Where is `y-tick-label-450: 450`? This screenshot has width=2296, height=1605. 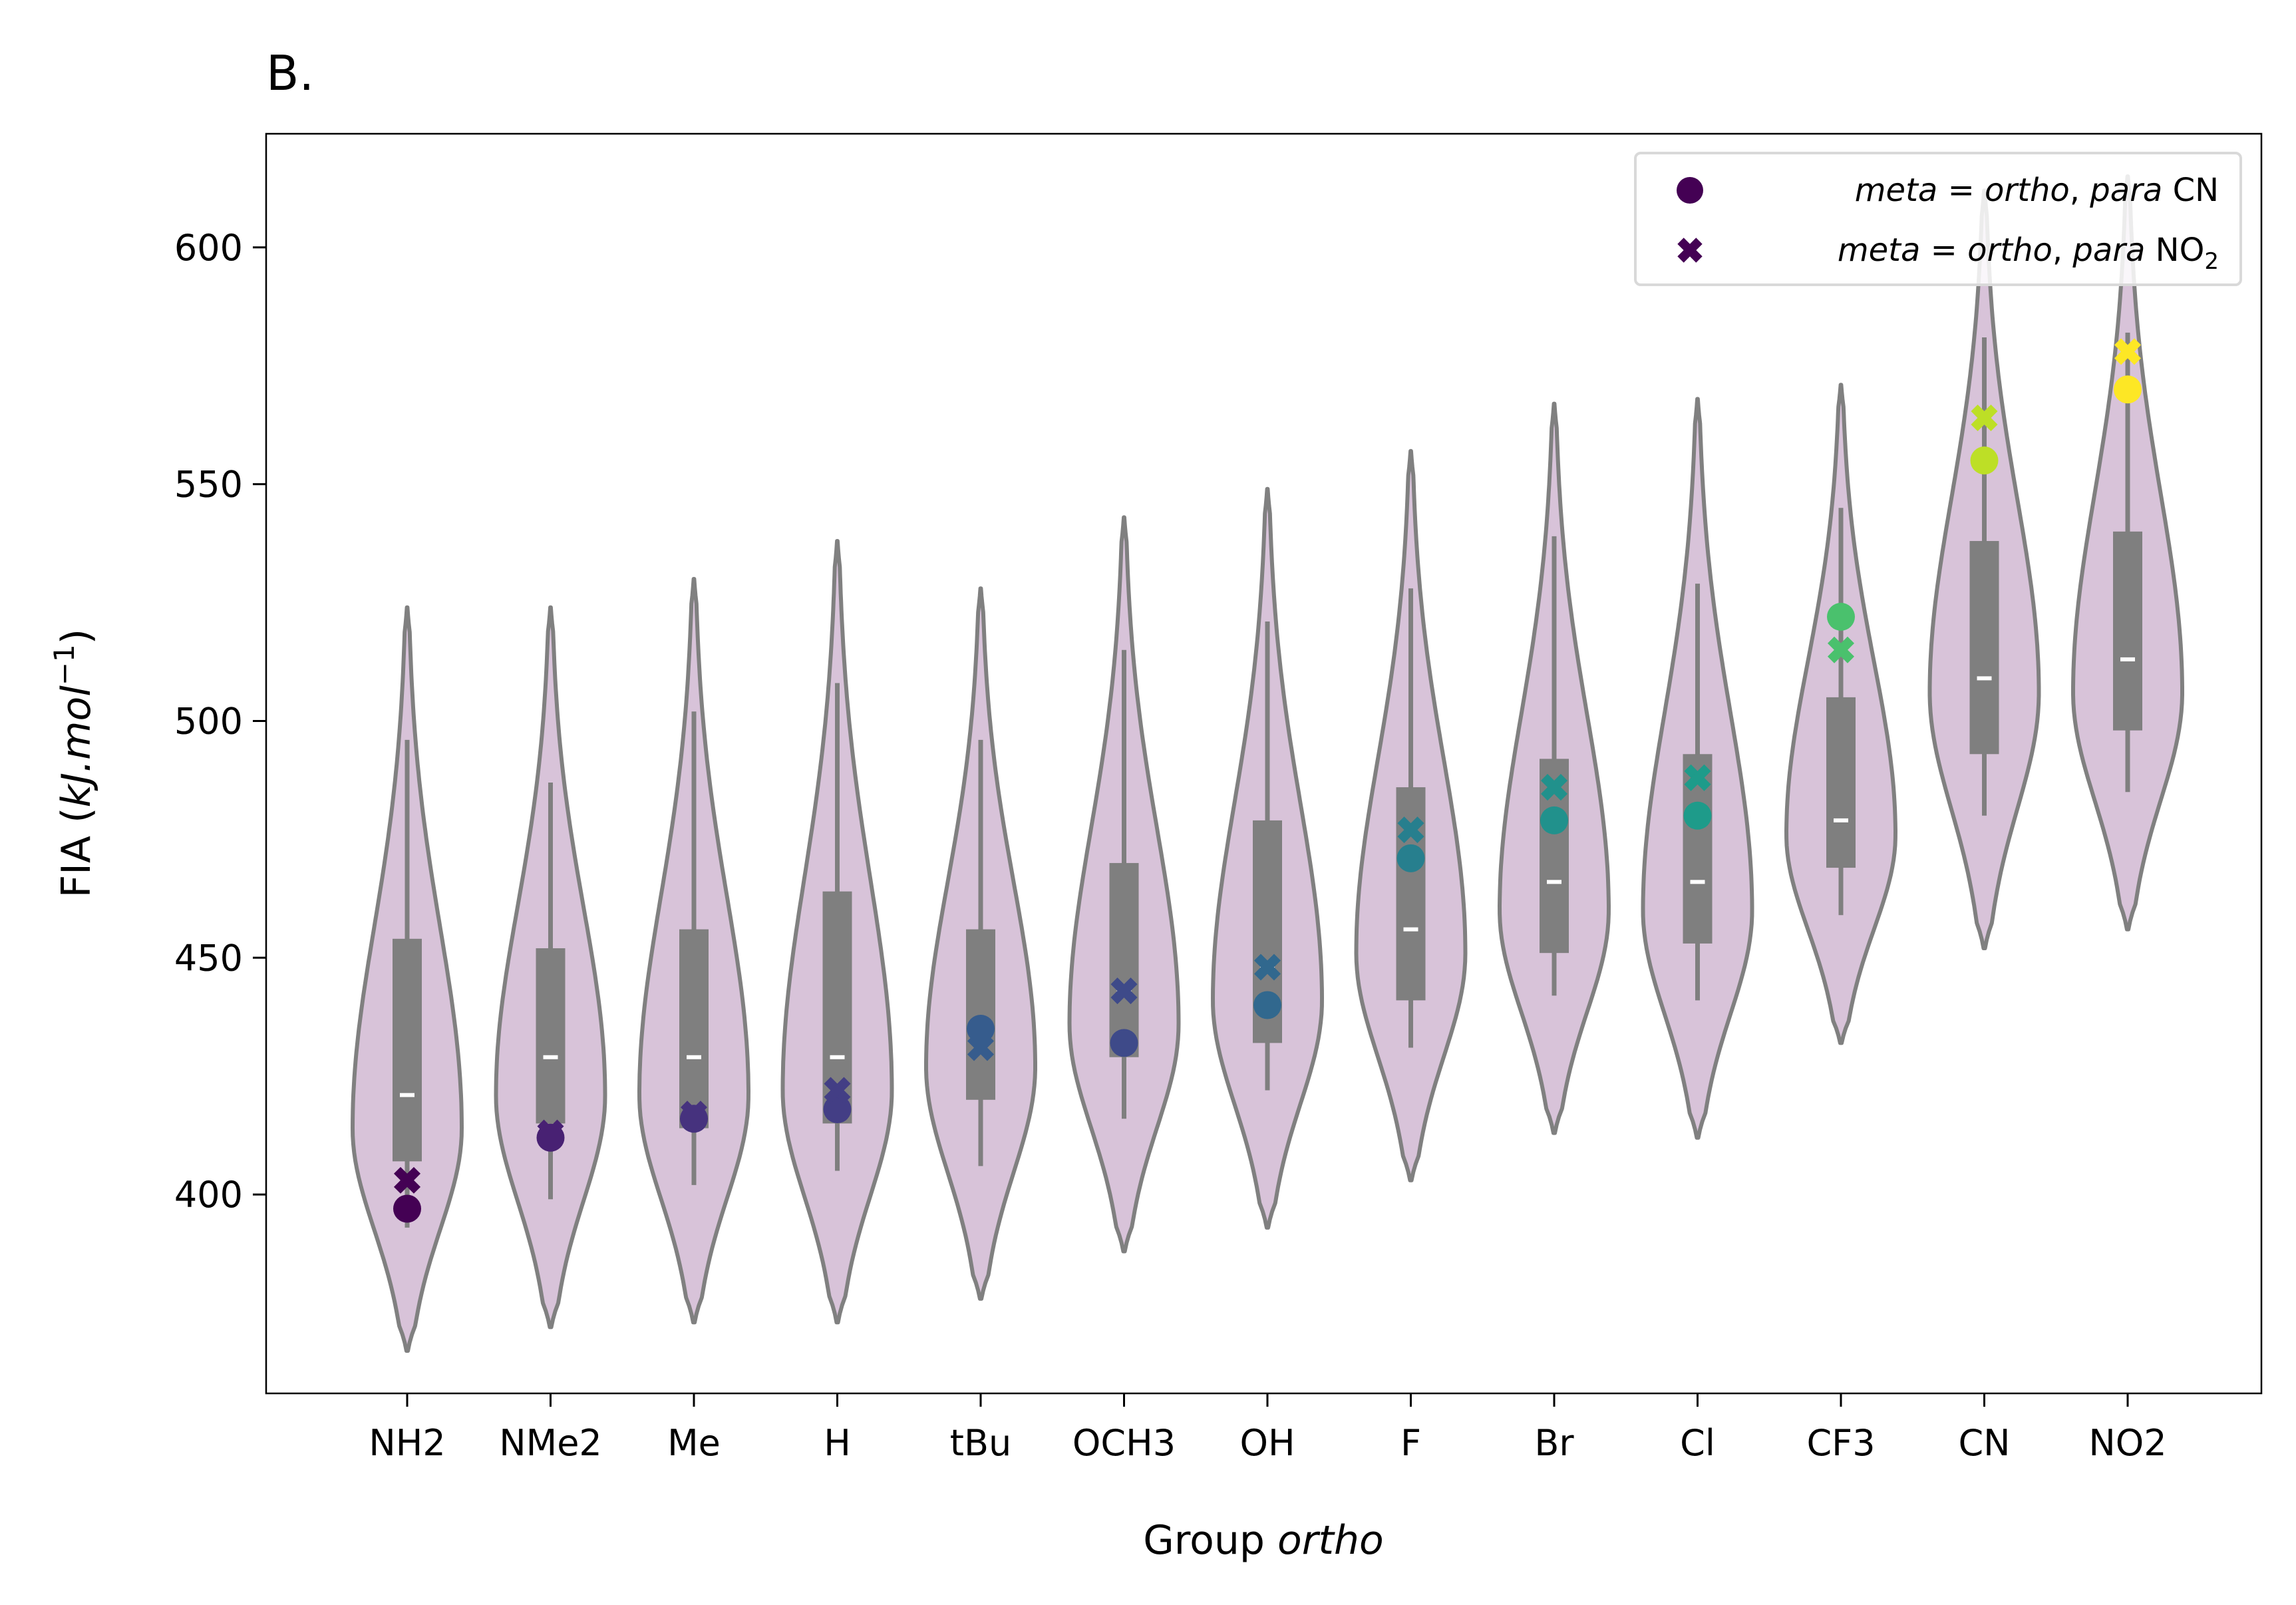
y-tick-label-450: 450 is located at coordinates (208, 958).